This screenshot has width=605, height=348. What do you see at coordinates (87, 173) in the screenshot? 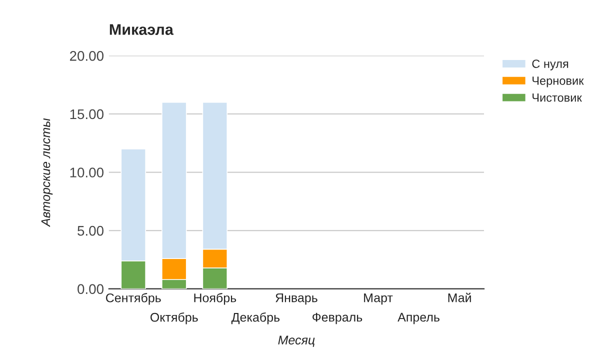
I see `y-tick-label: 10.00` at bounding box center [87, 173].